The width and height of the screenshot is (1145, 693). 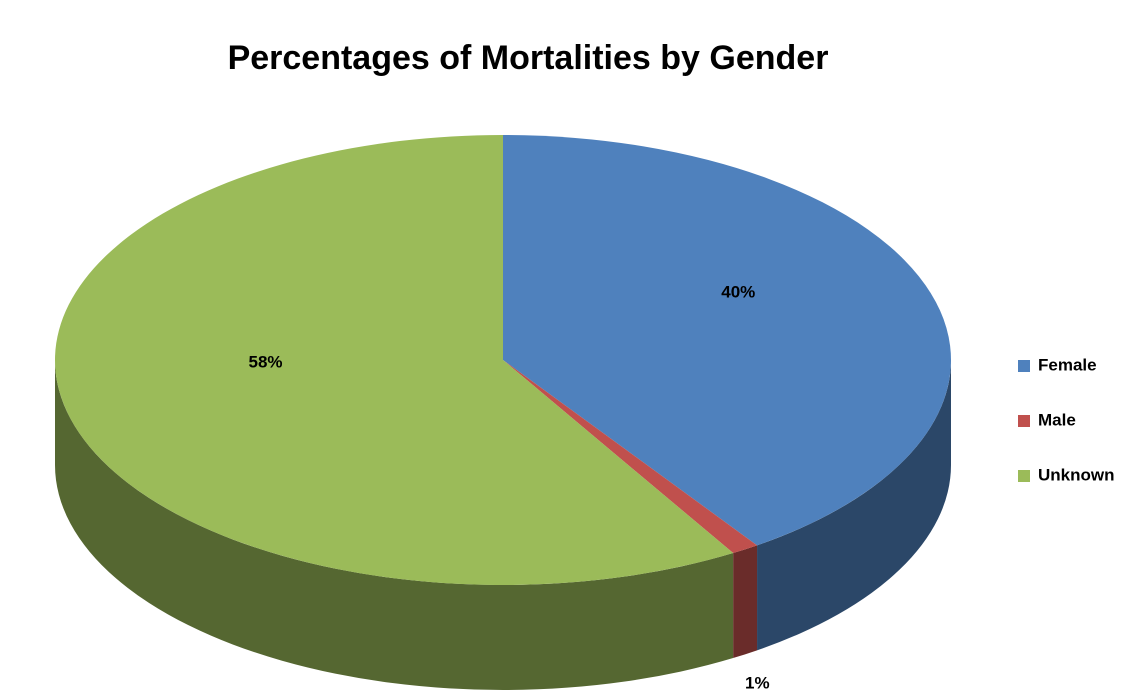 What do you see at coordinates (1076, 474) in the screenshot?
I see `legend-label: Unknown` at bounding box center [1076, 474].